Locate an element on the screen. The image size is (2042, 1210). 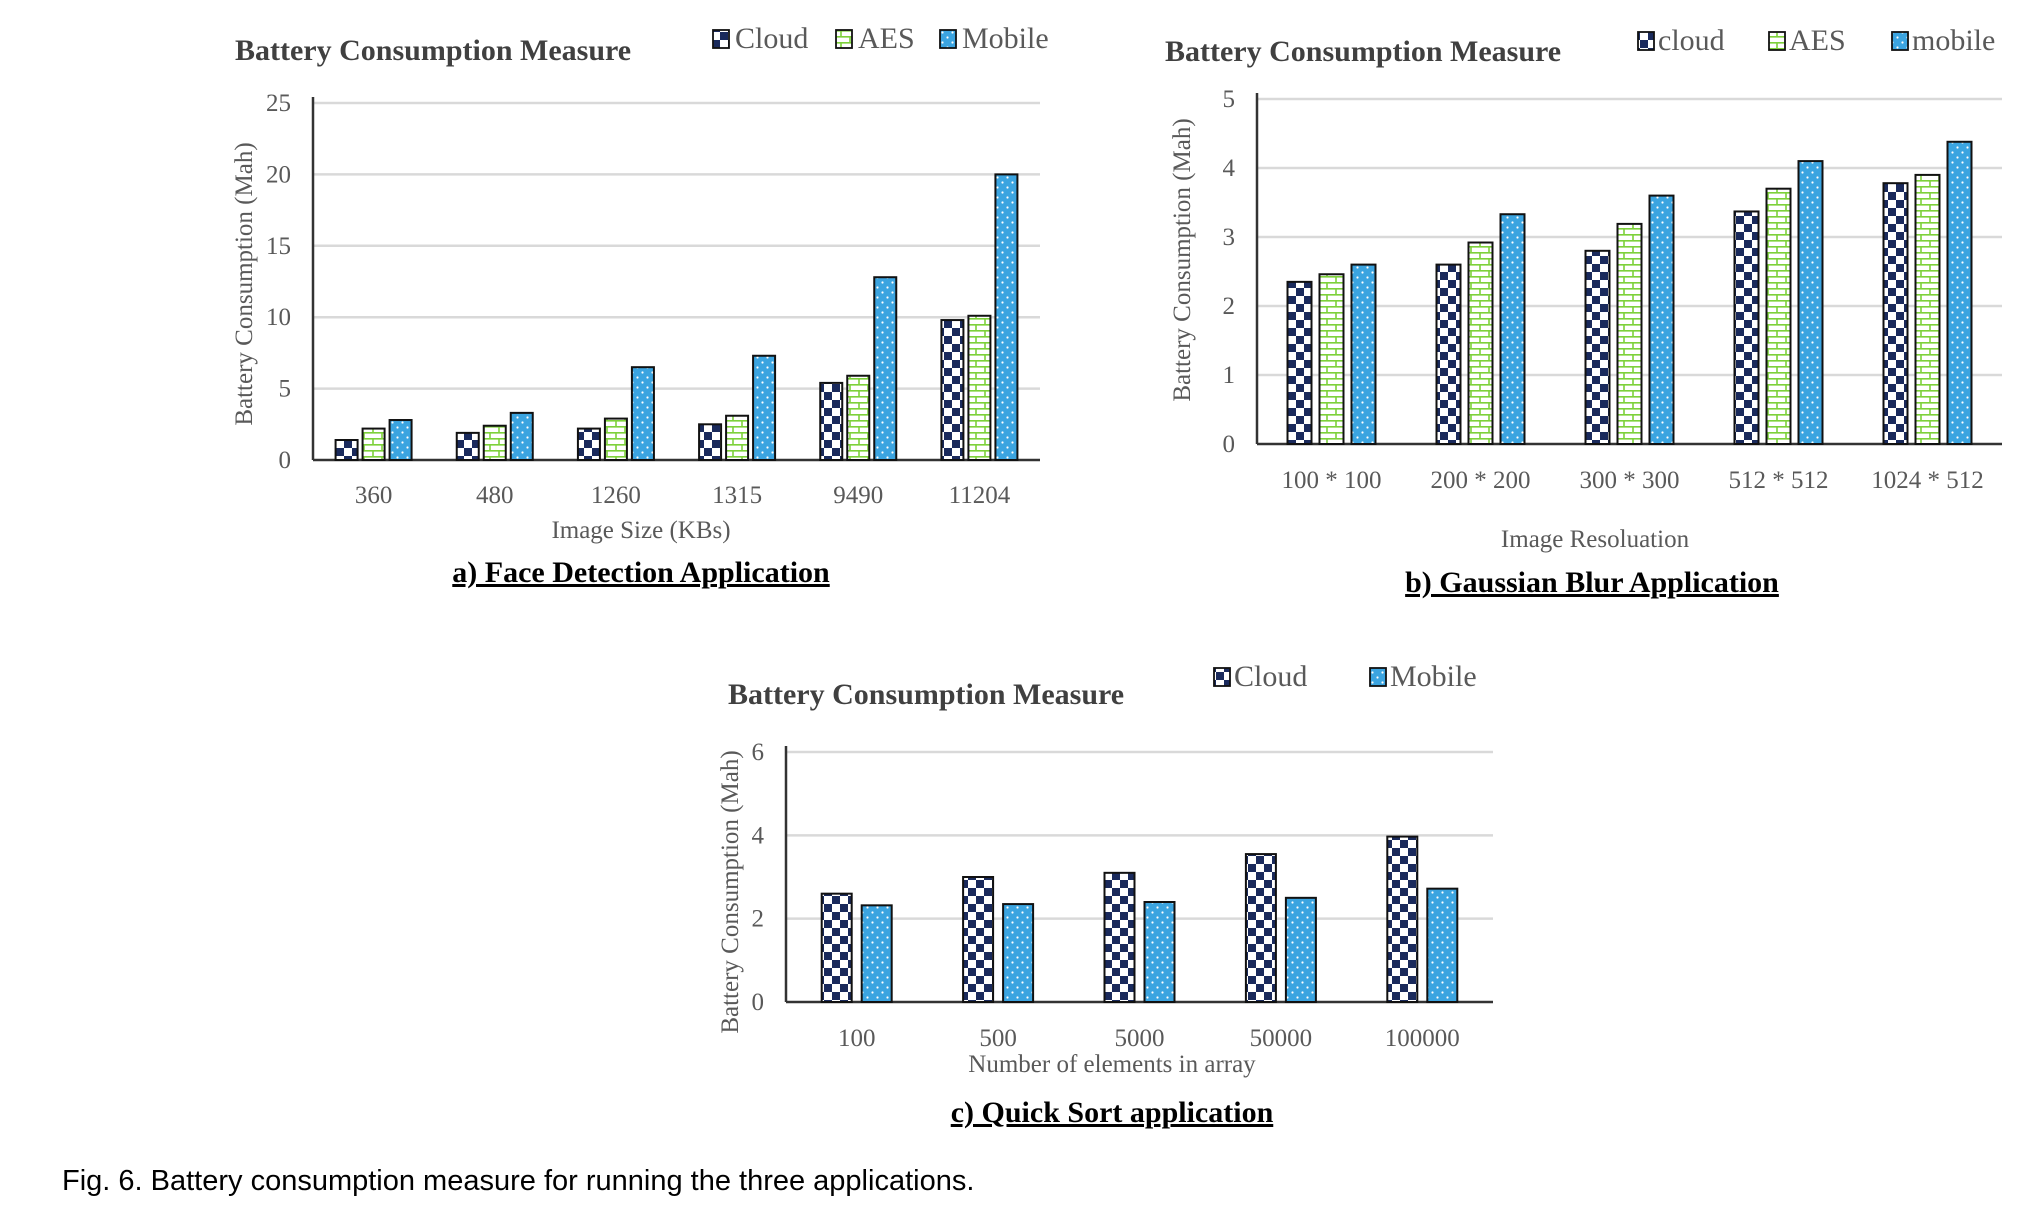
chart-a-ylabel: Battery Consumption (Mah) is located at coordinates (244, 283).